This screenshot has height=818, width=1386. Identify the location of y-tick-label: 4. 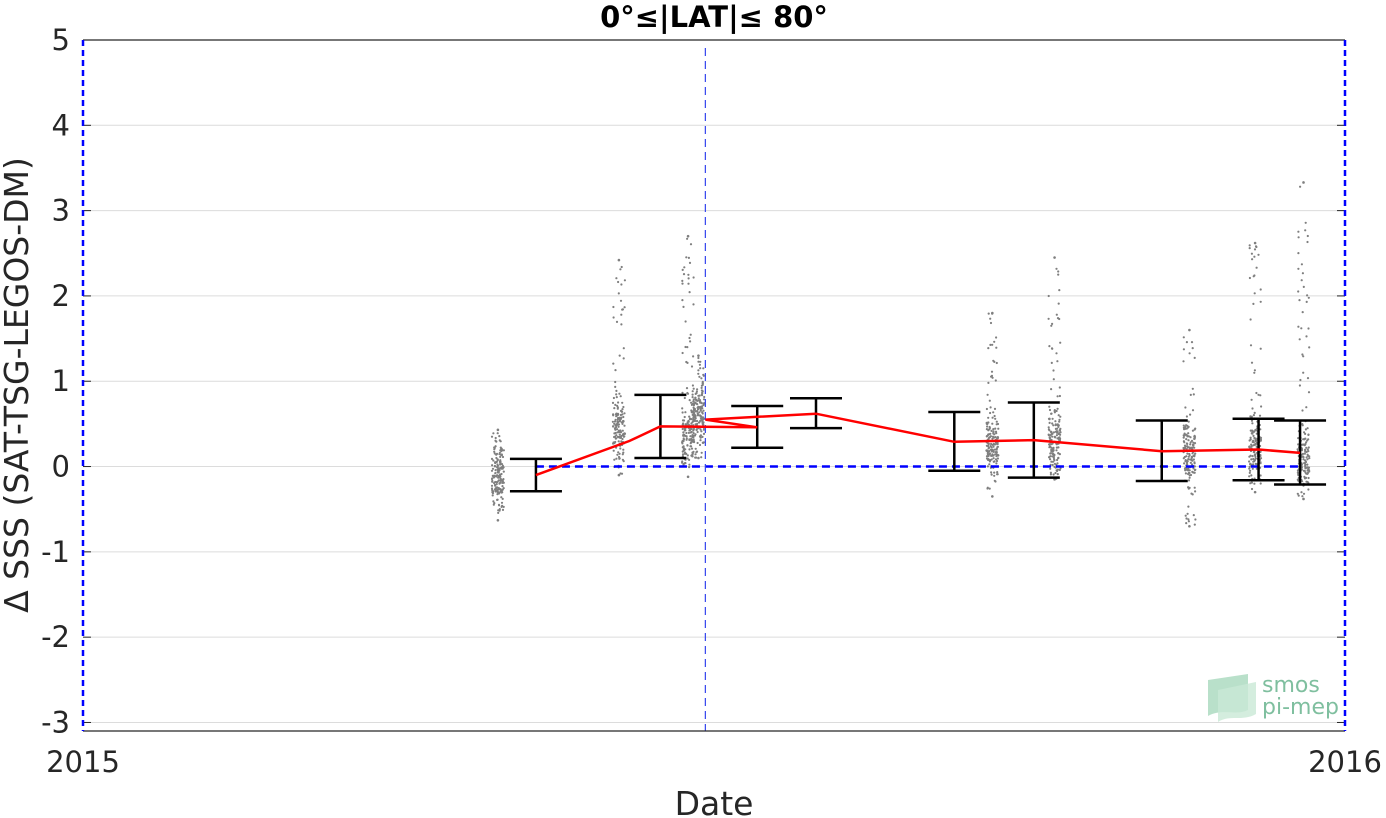
(61, 125).